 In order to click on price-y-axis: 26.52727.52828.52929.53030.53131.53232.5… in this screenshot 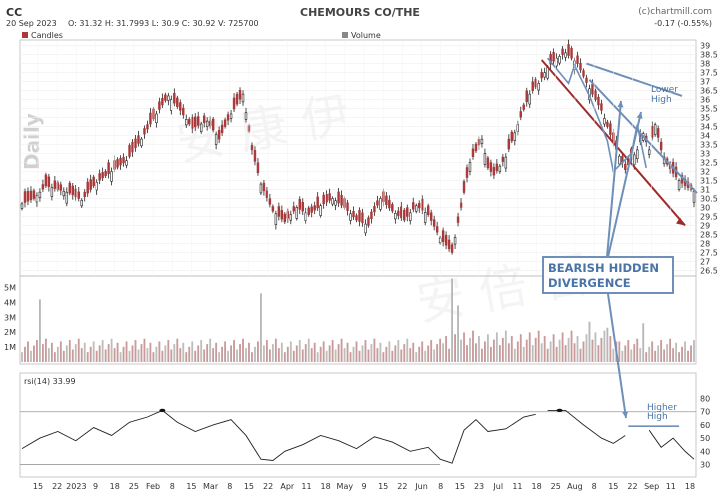, I will do `click(709, 159)`.